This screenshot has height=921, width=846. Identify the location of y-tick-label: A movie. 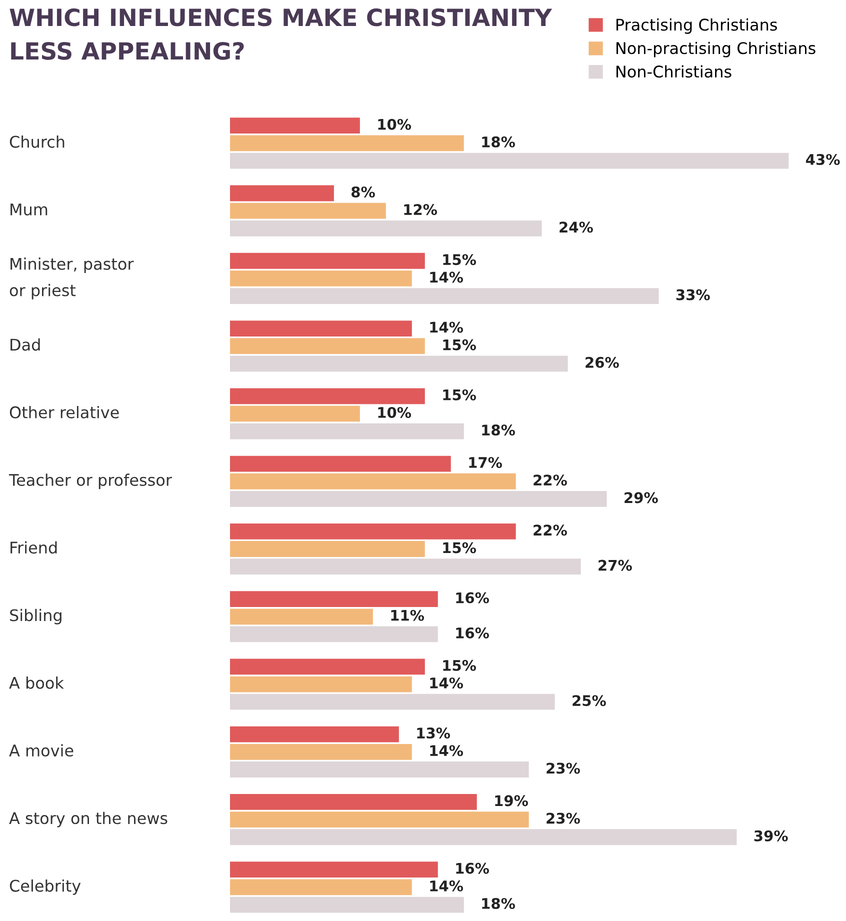
(41, 750).